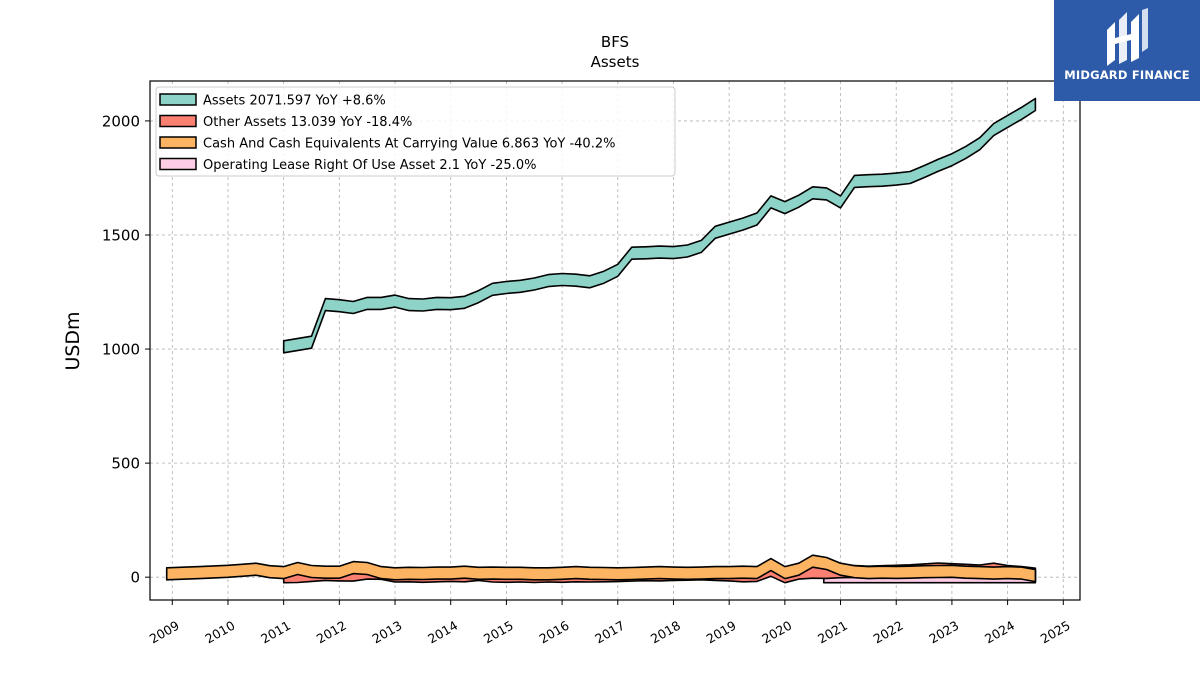  What do you see at coordinates (294, 101) in the screenshot?
I see `legend-entry: Assets 2071.597 YoY +8.6%` at bounding box center [294, 101].